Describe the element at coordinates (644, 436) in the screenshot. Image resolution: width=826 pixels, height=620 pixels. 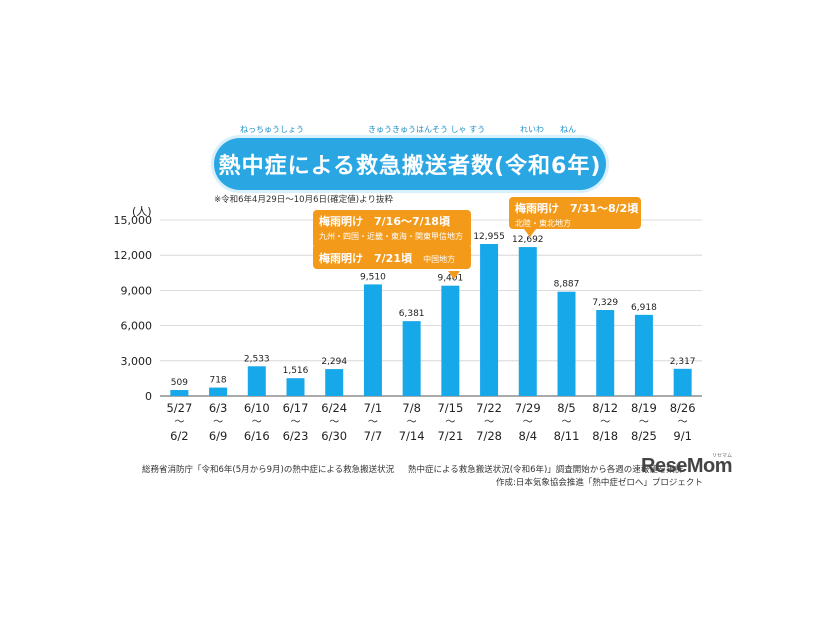
I see `x-tick-label-end: 8/25` at that location.